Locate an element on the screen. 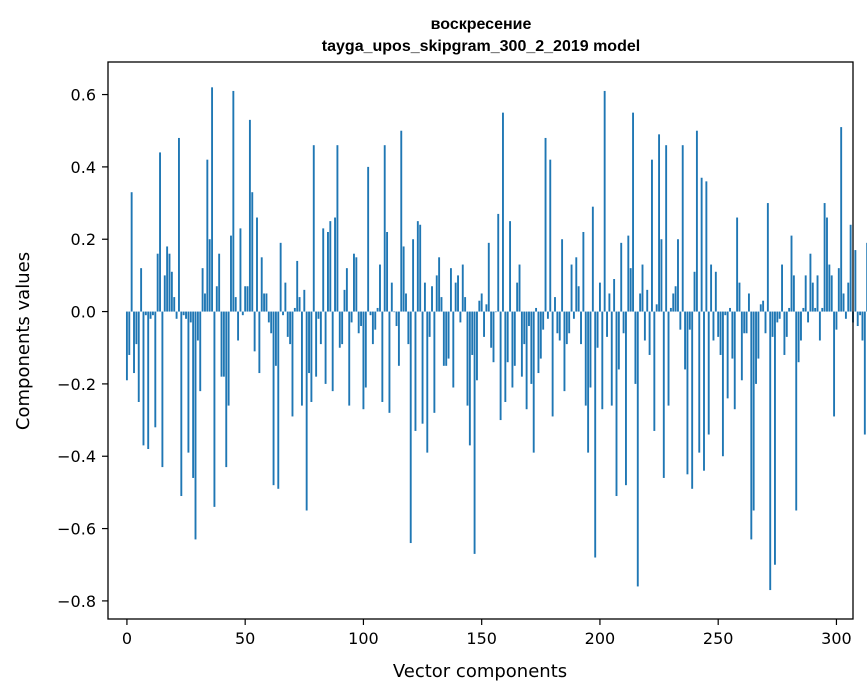 The height and width of the screenshot is (696, 867). y-tick-label: 0.6 is located at coordinates (83, 95).